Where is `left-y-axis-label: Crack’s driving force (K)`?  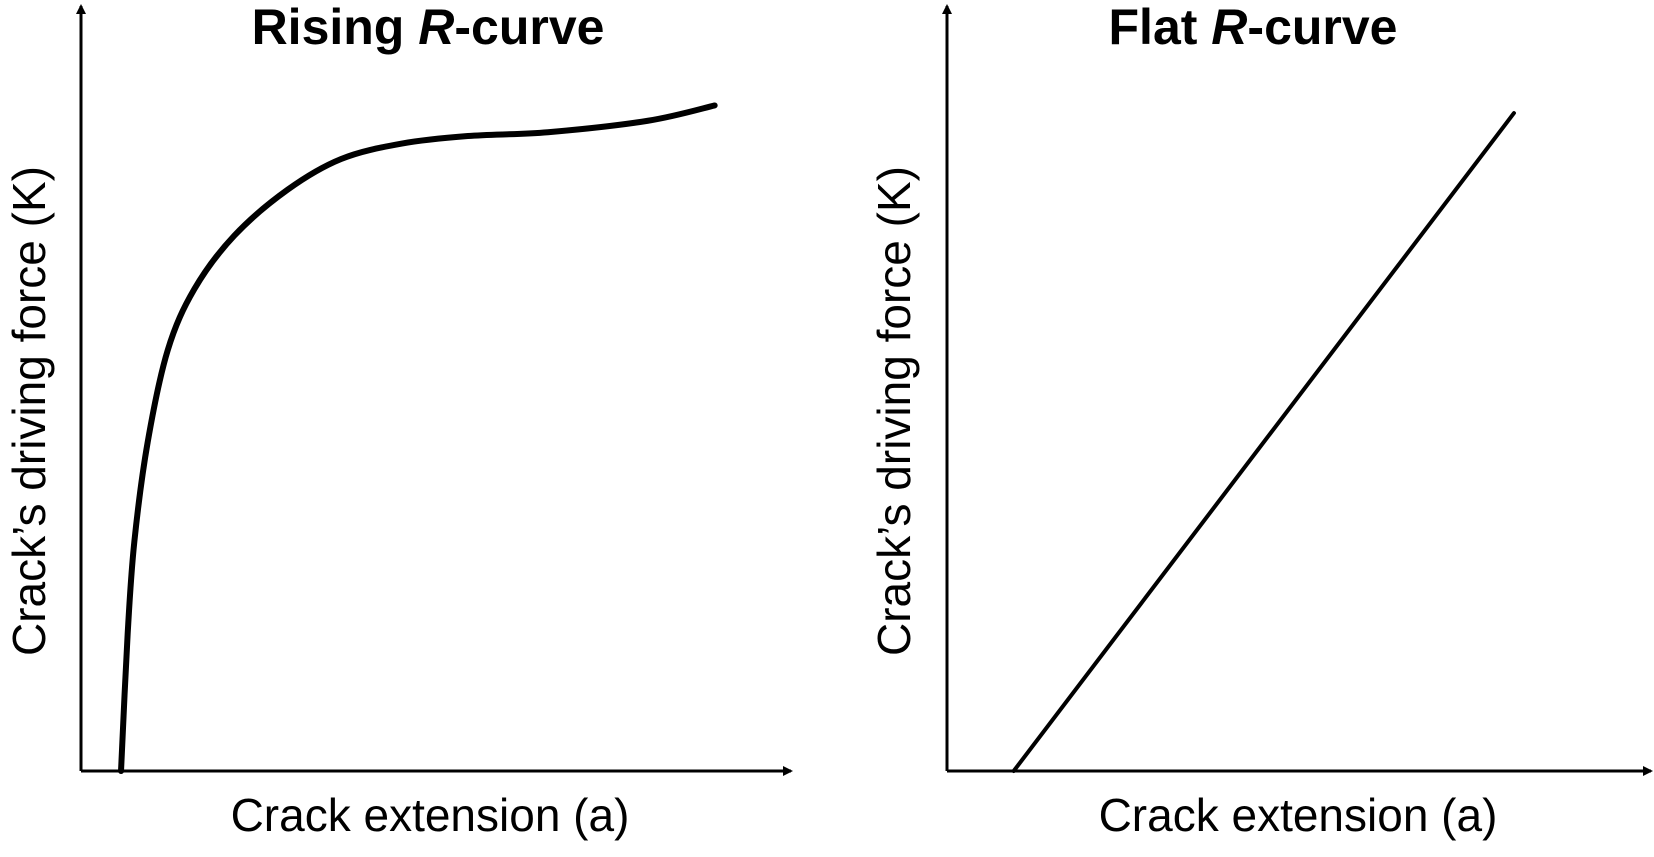
left-y-axis-label: Crack’s driving force (K) is located at coordinates (29, 411).